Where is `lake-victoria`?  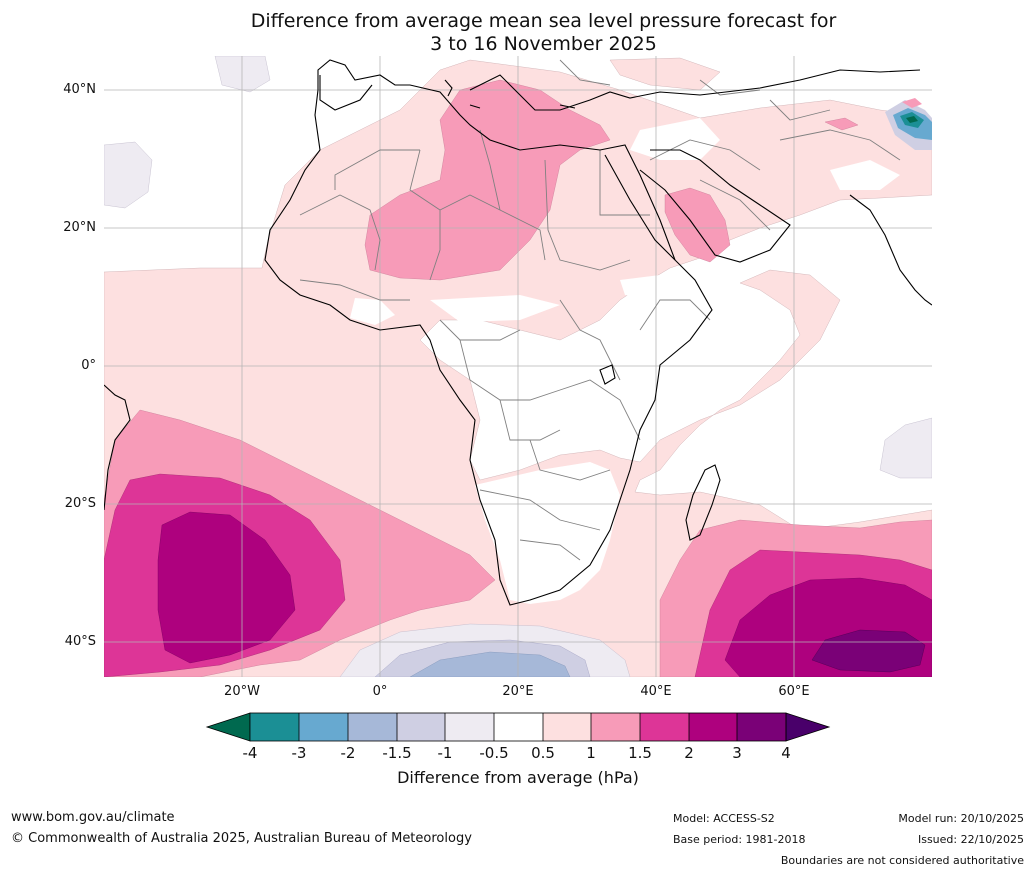 lake-victoria is located at coordinates (607, 374).